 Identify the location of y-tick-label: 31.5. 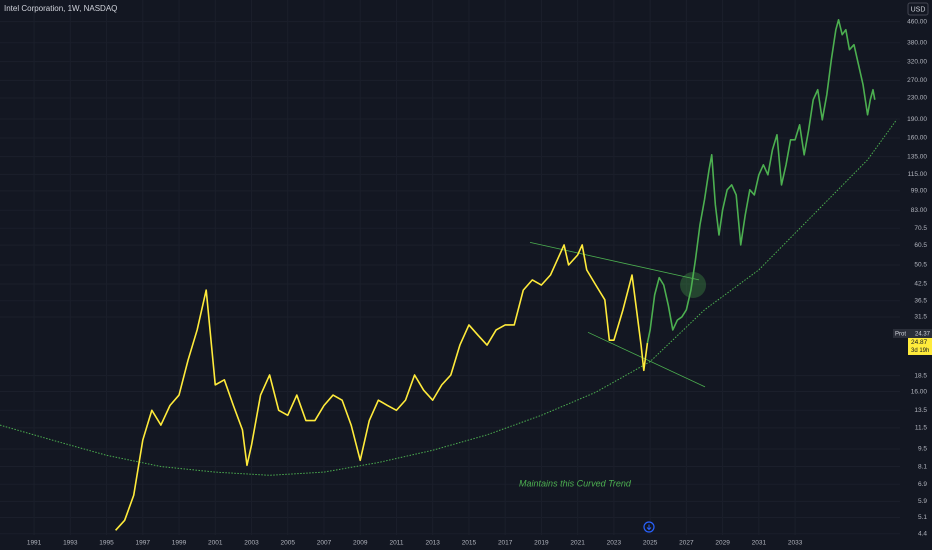
(920, 317).